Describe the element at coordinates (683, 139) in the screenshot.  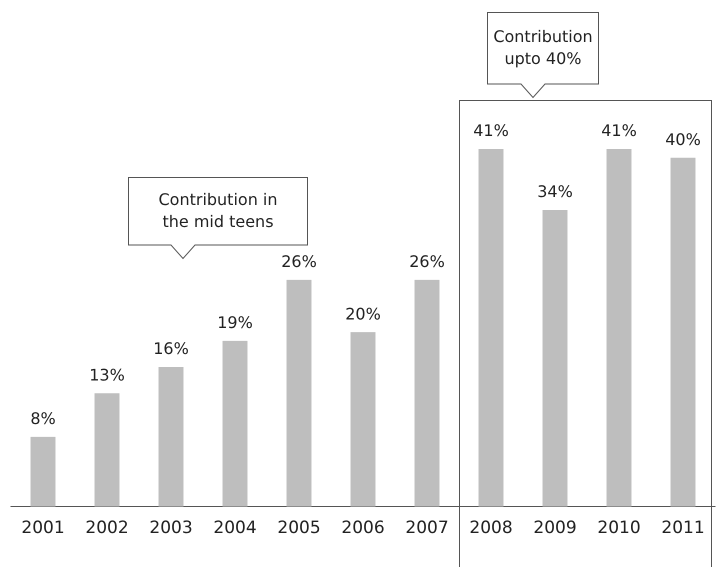
I see `data-label: 40%` at that location.